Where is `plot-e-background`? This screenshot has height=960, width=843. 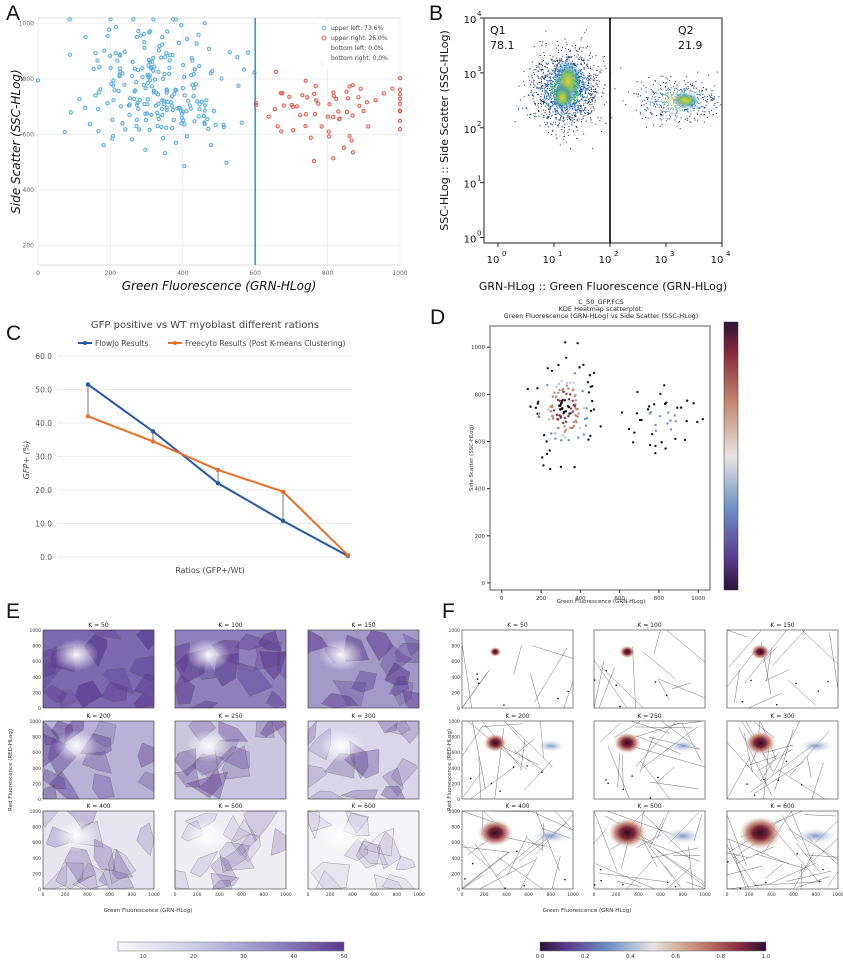
plot-e-background is located at coordinates (98, 850).